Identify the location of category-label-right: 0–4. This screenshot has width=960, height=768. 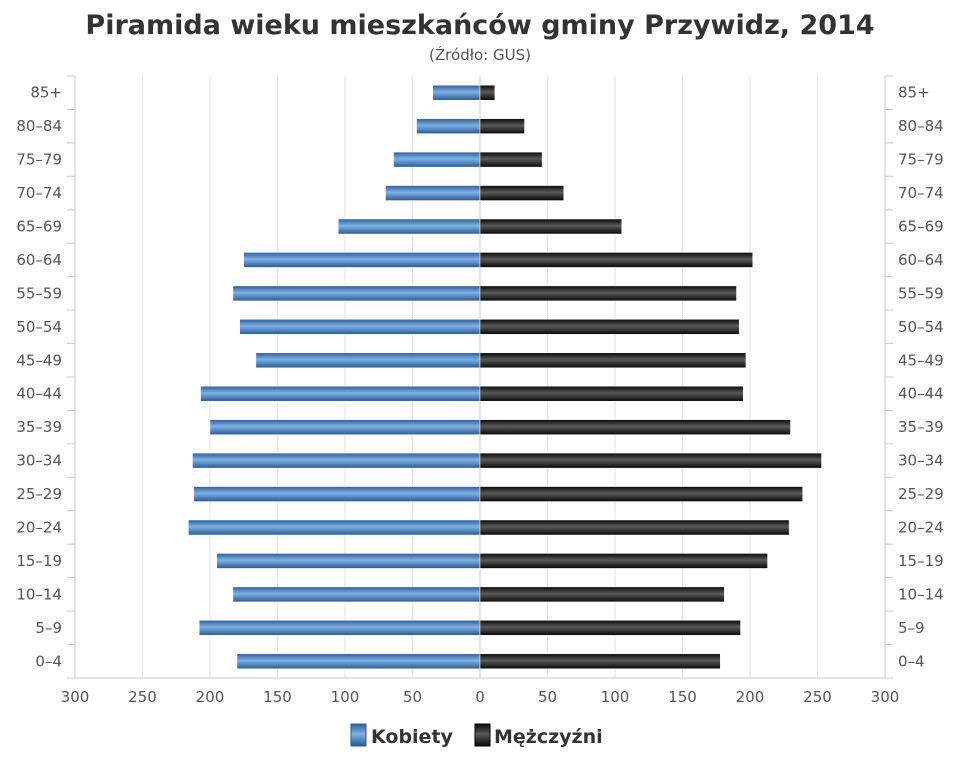
(911, 661).